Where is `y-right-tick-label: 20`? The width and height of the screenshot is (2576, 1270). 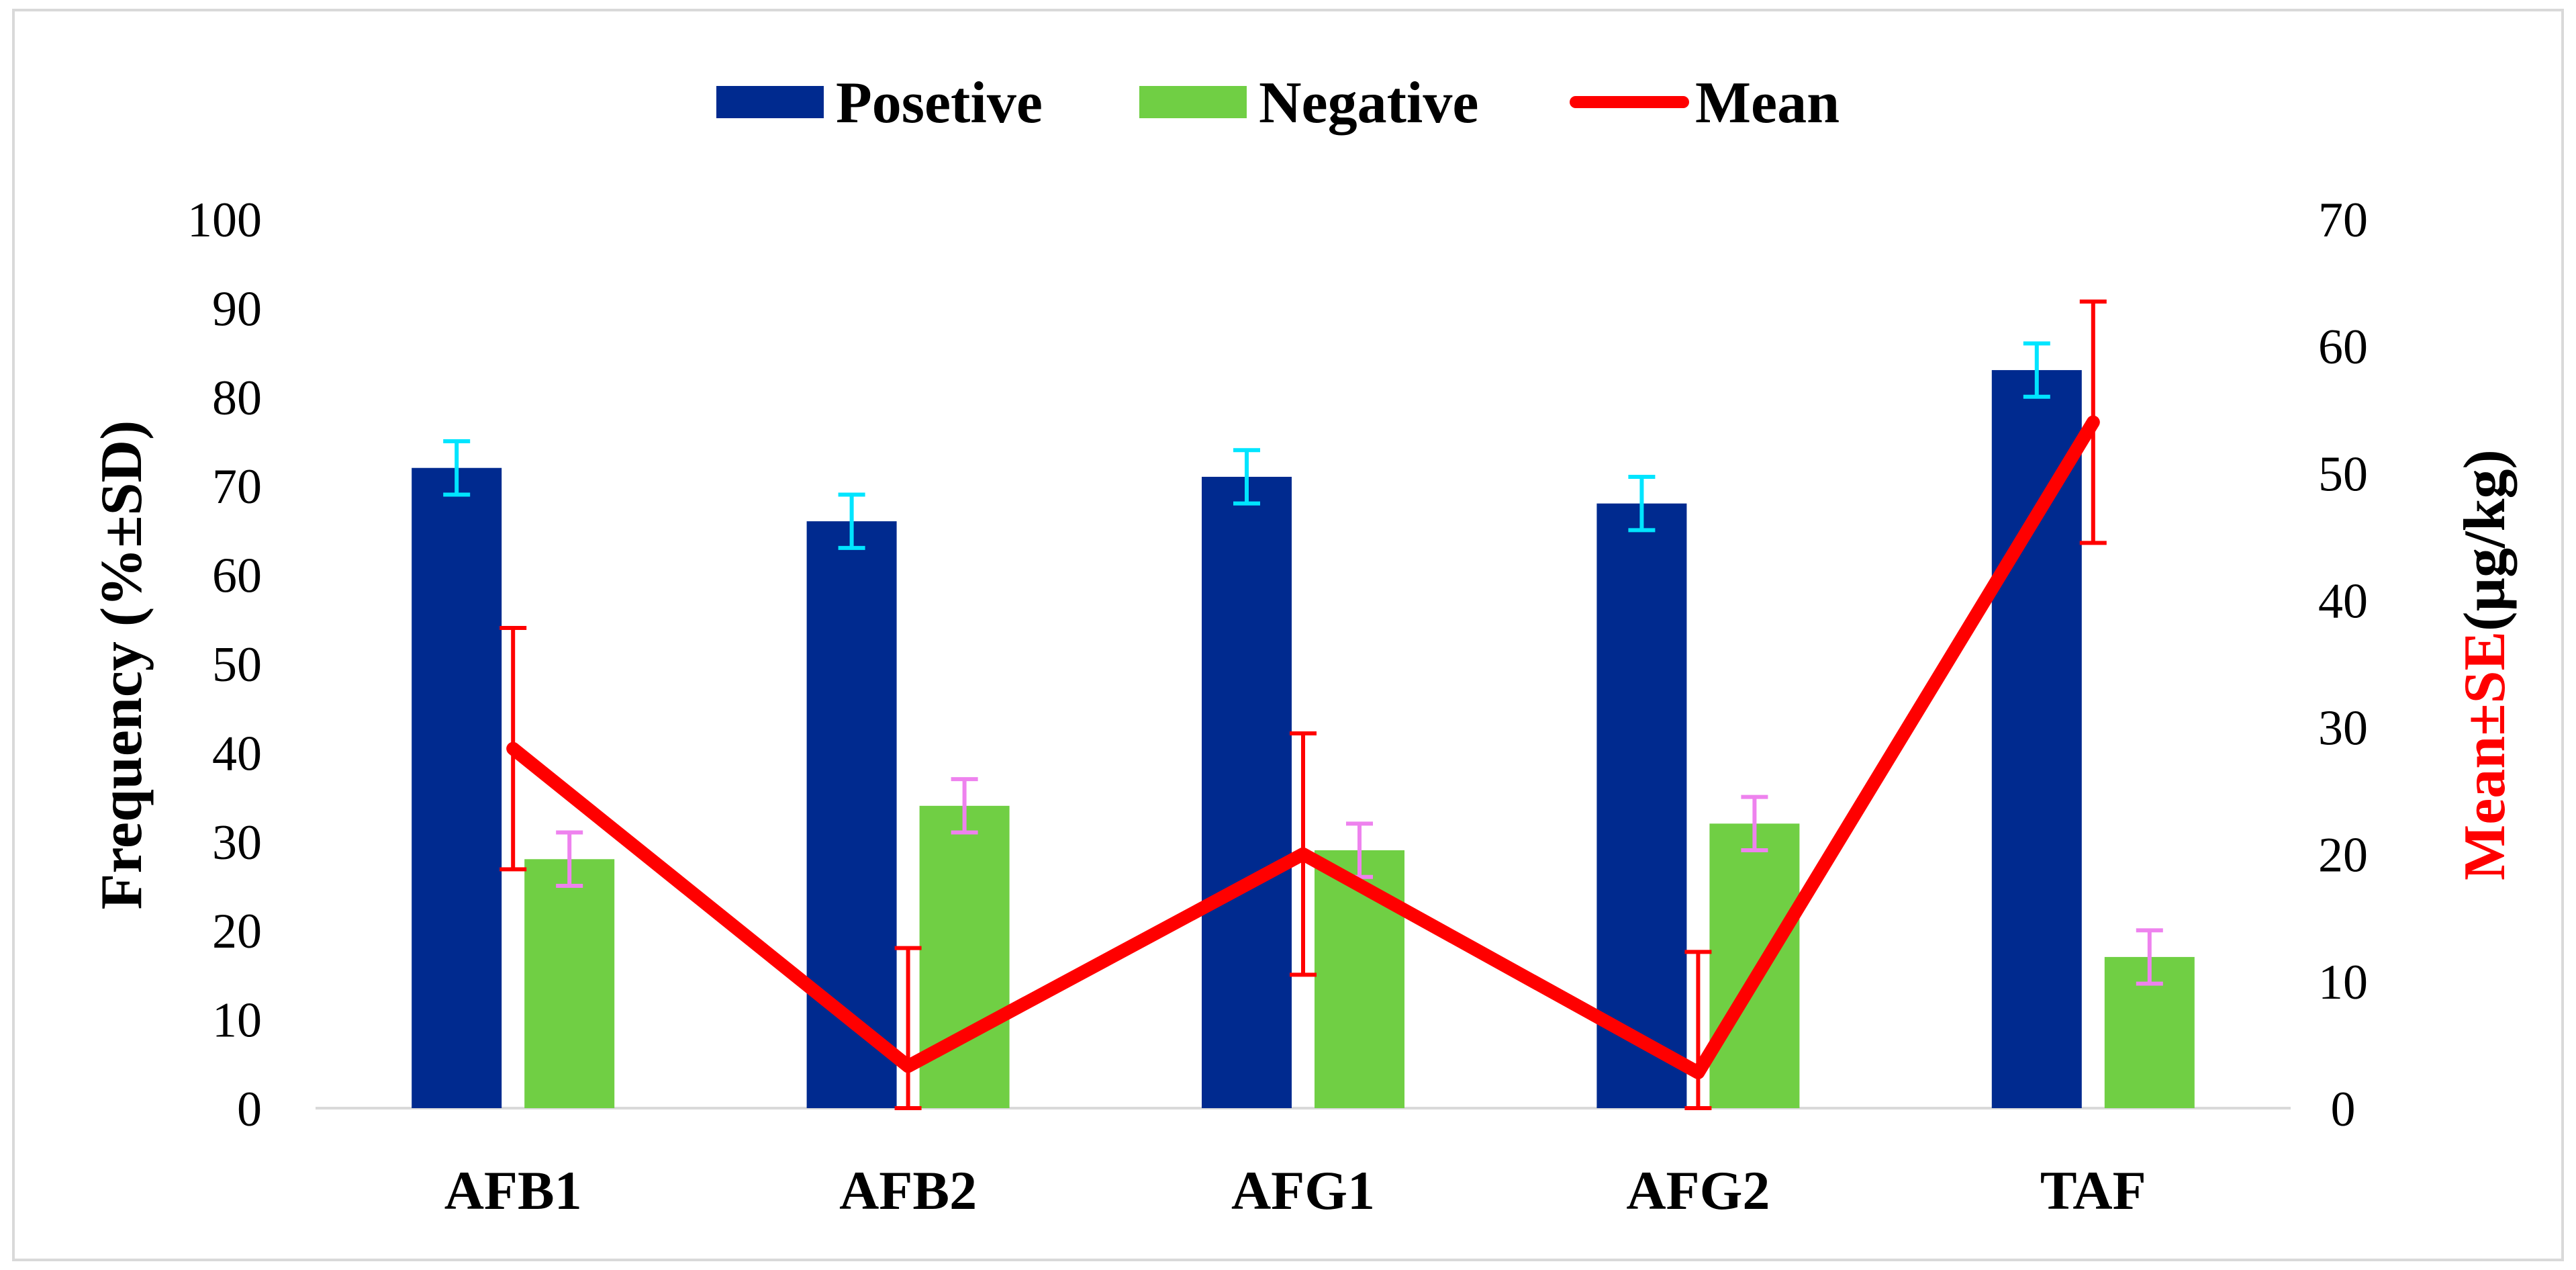
y-right-tick-label: 20 is located at coordinates (2343, 855).